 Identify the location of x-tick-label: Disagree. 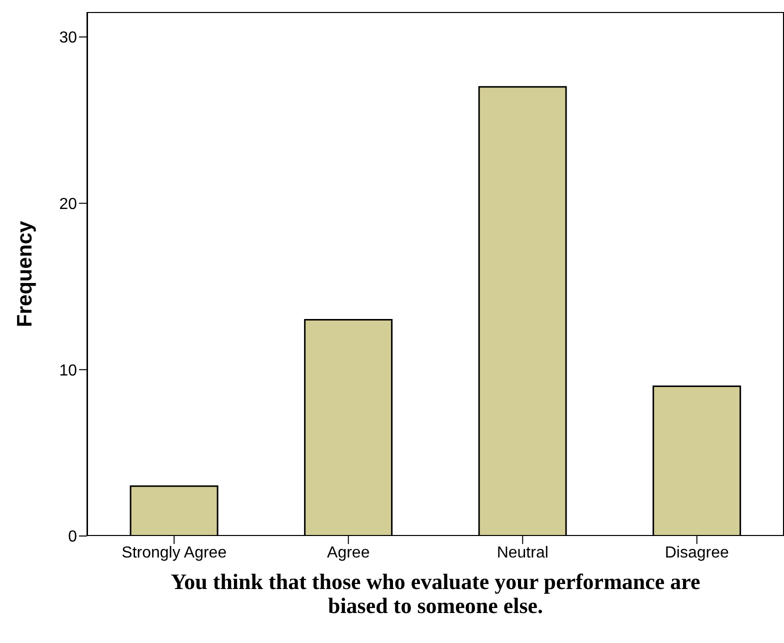
(696, 553).